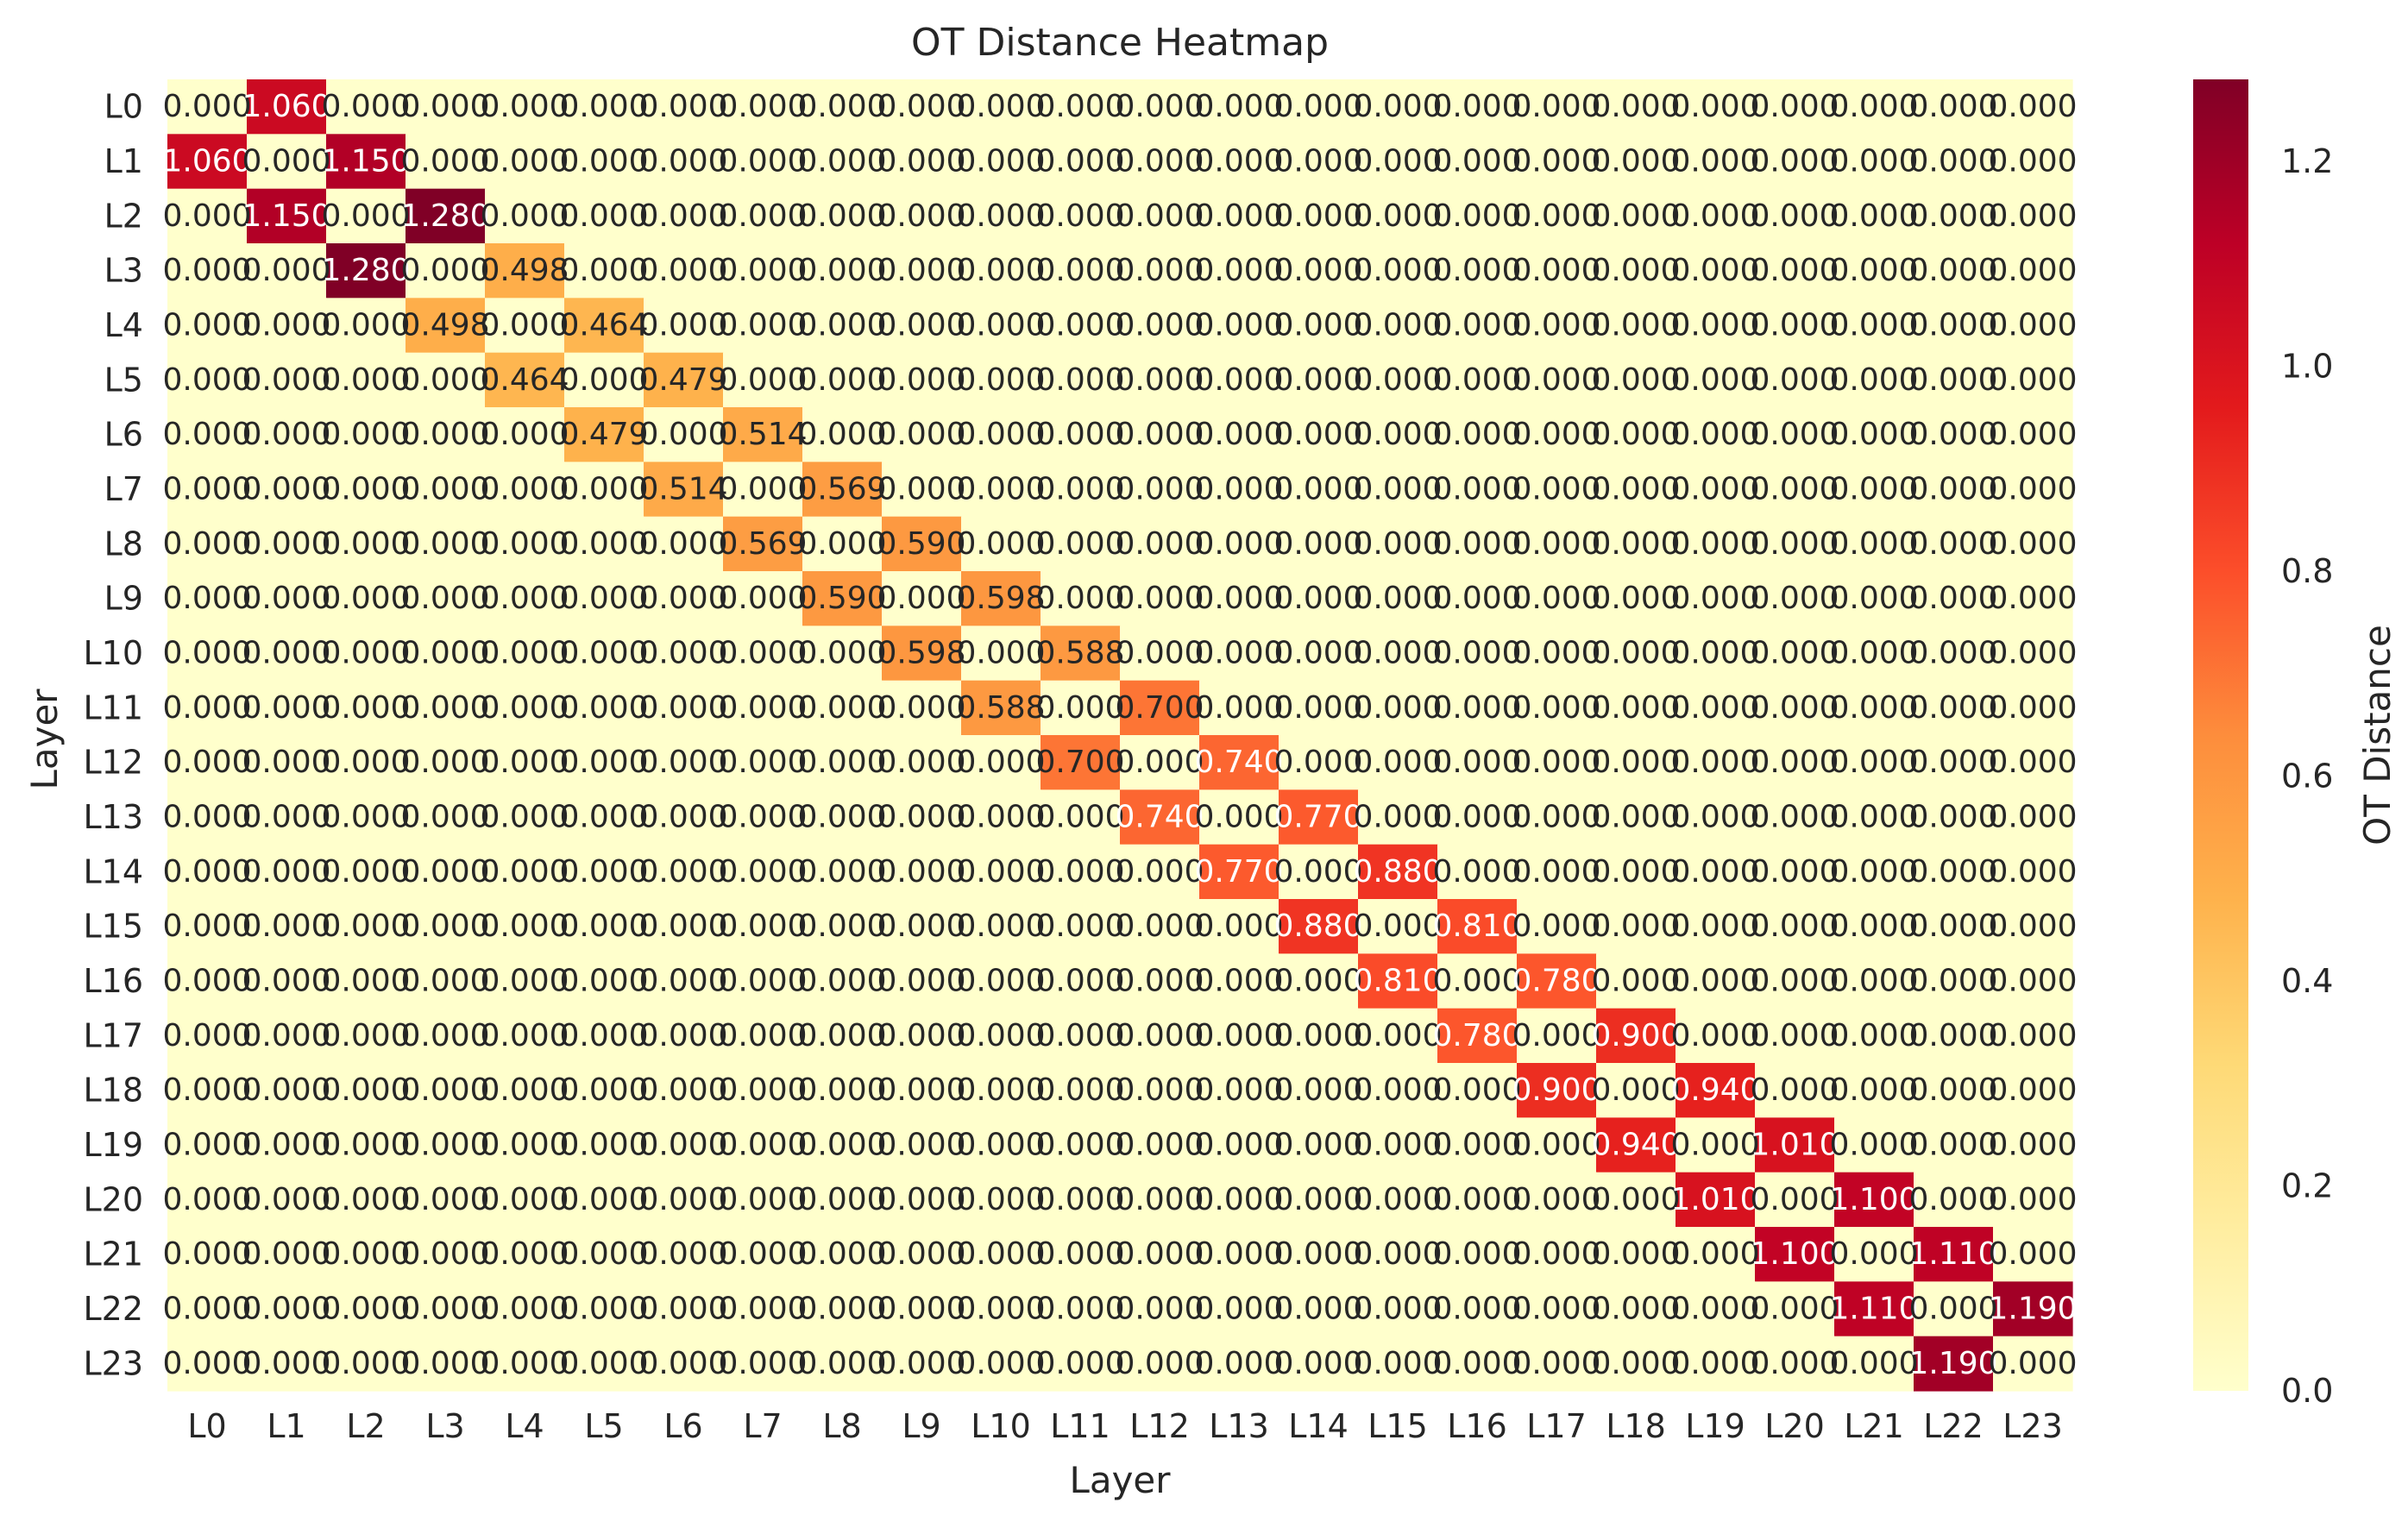 This screenshot has height=1528, width=2408. I want to click on cell-value-label: 1.150, so click(365, 161).